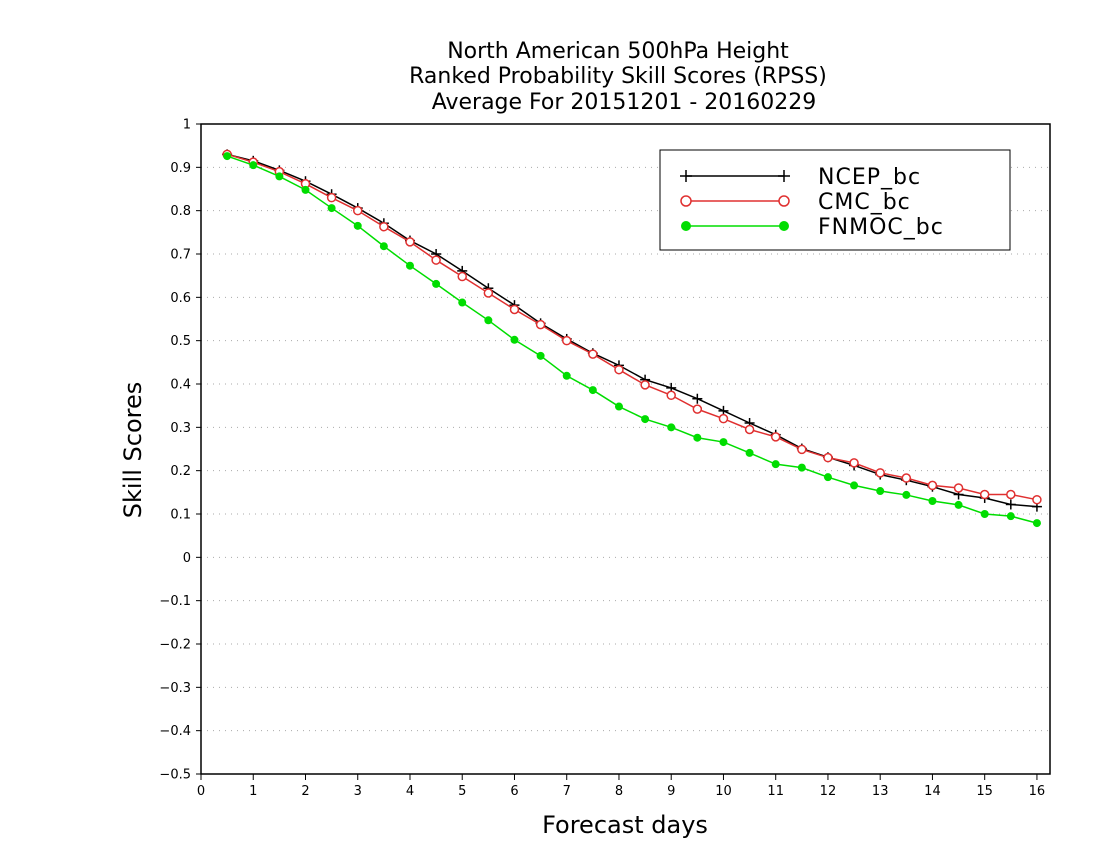 Image resolution: width=1100 pixels, height=855 pixels. What do you see at coordinates (358, 791) in the screenshot?
I see `x-tick-label: 3` at bounding box center [358, 791].